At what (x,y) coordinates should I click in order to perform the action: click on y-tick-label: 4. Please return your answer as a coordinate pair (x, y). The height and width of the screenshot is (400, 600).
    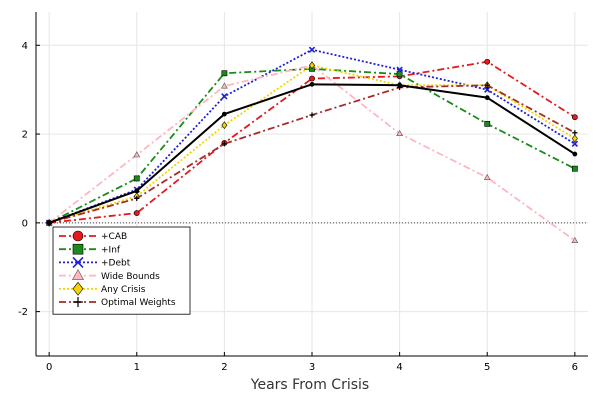
    Looking at the image, I should click on (25, 46).